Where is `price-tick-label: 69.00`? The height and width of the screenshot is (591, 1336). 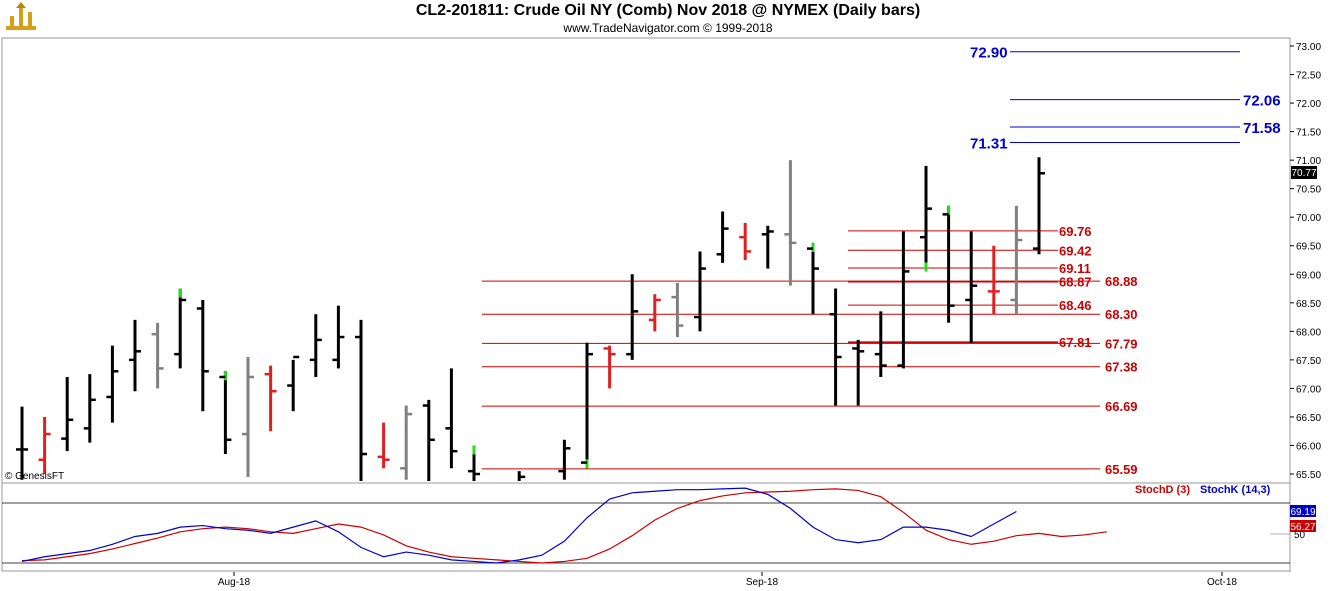
price-tick-label: 69.00 is located at coordinates (1308, 275).